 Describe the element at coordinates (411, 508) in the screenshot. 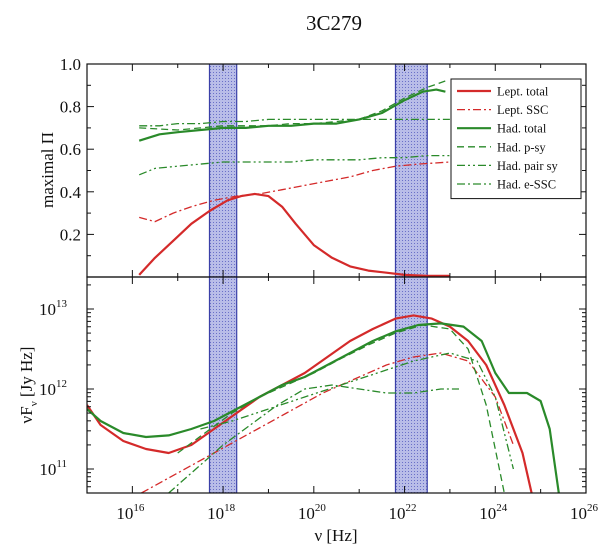

I see `x-tick-exp: 22` at that location.